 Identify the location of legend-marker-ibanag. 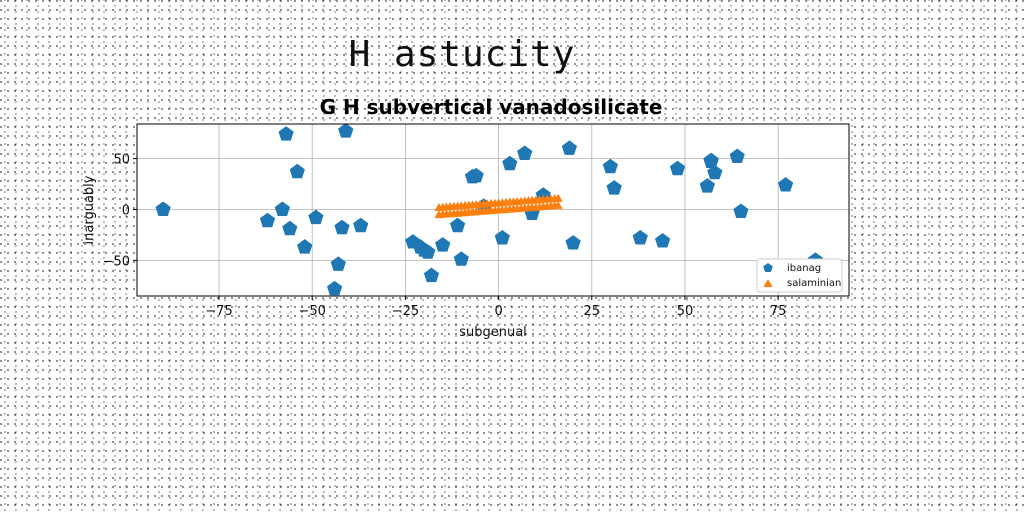
(768, 267).